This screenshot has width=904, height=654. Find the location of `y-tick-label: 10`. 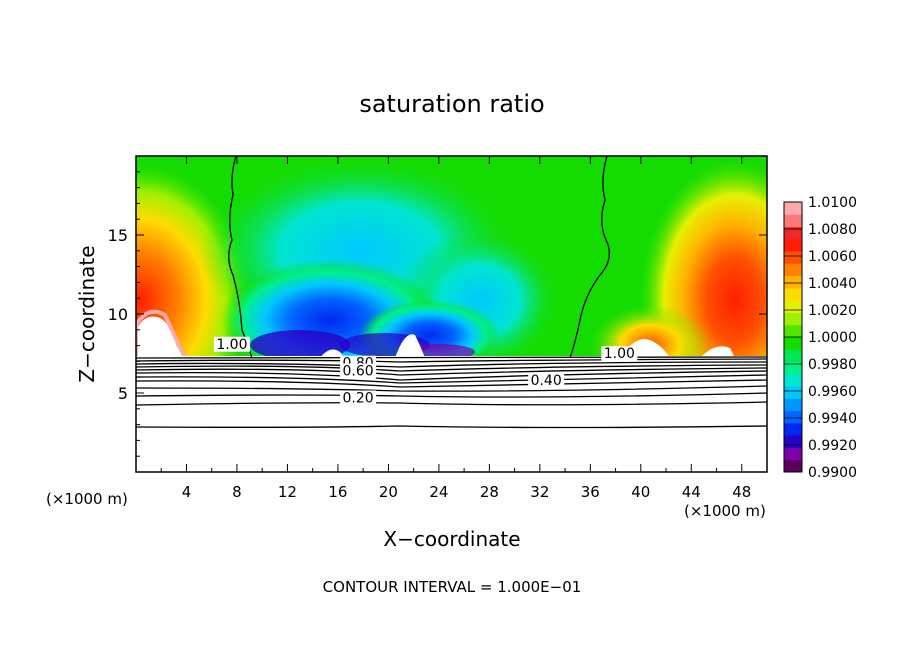

y-tick-label: 10 is located at coordinates (118, 314).